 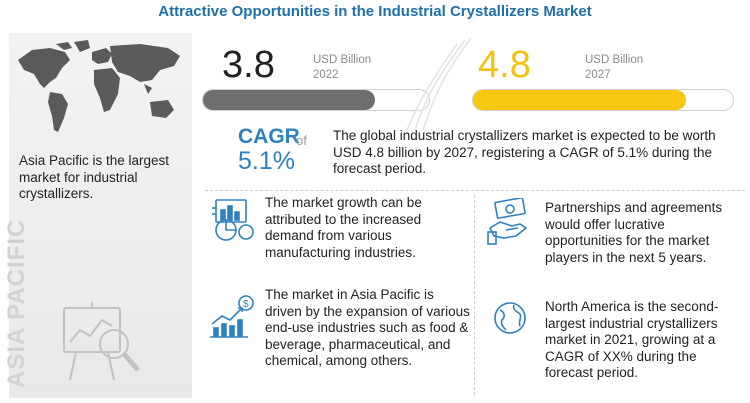 What do you see at coordinates (233, 220) in the screenshot?
I see `market-growth-icon` at bounding box center [233, 220].